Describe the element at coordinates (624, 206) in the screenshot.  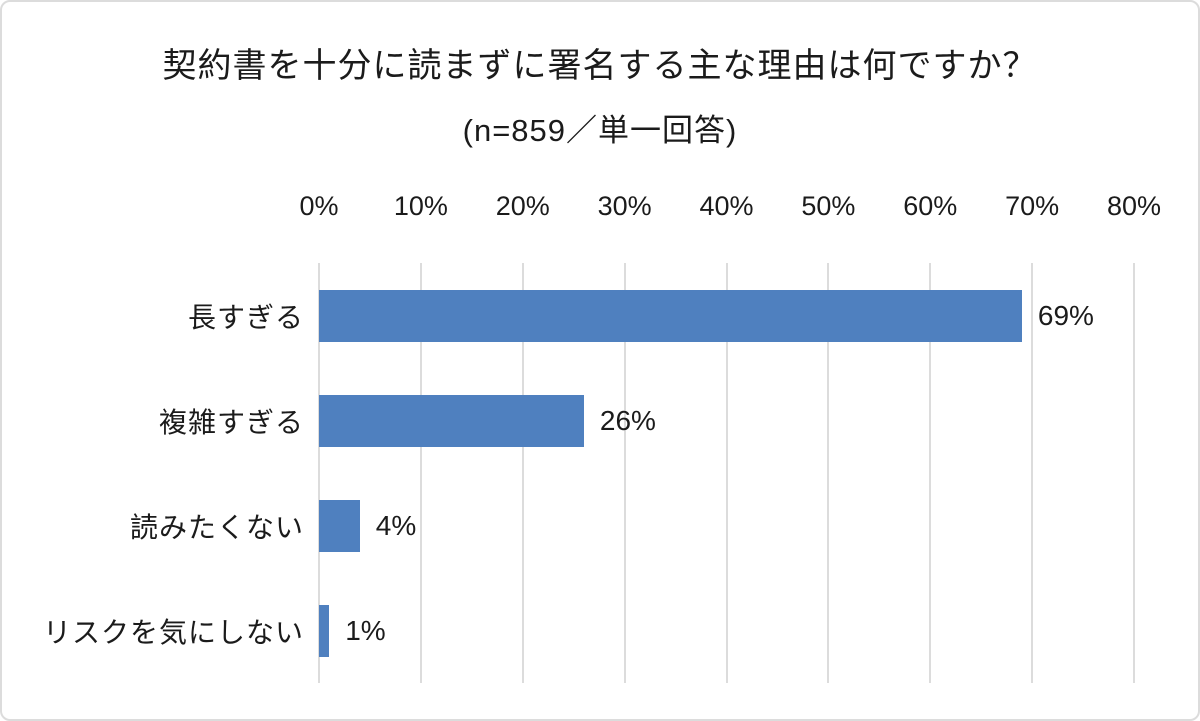
I see `x-tick-label: 30%` at that location.